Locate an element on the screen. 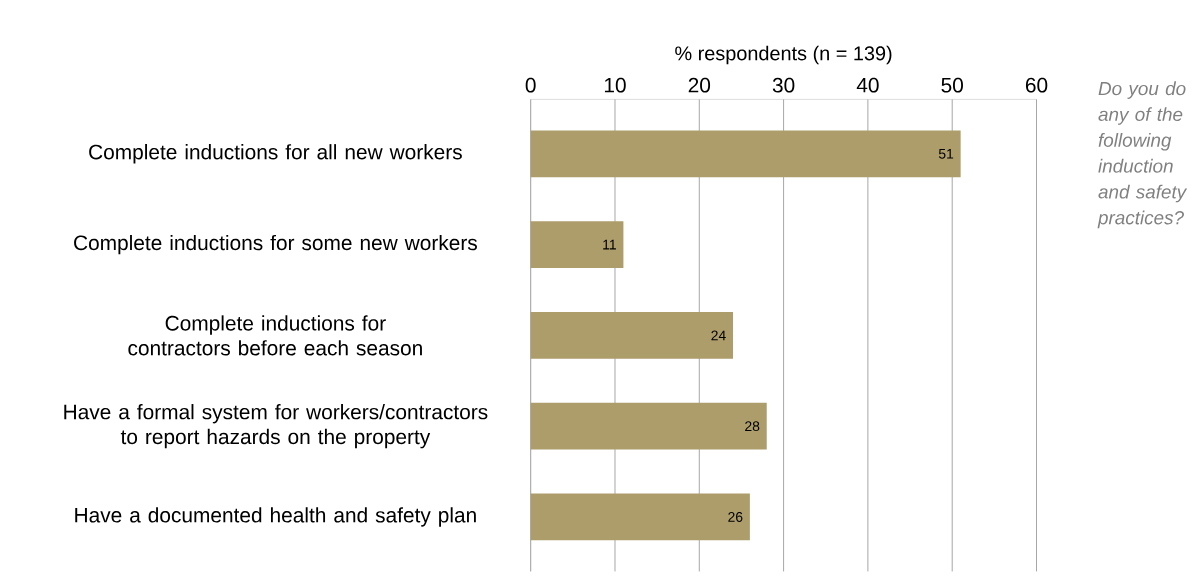  text: Do you do any of the following induction and safety practices? is located at coordinates (1142, 154).